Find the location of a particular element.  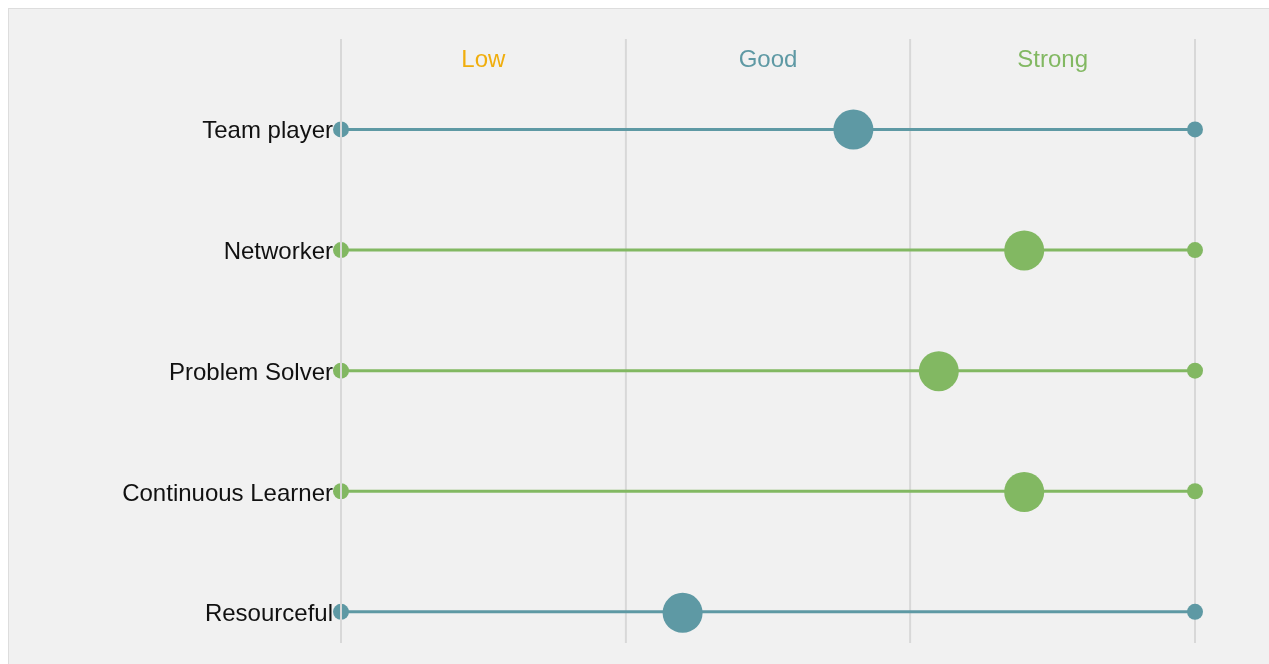

y-tick-label: Team player is located at coordinates (267, 130).